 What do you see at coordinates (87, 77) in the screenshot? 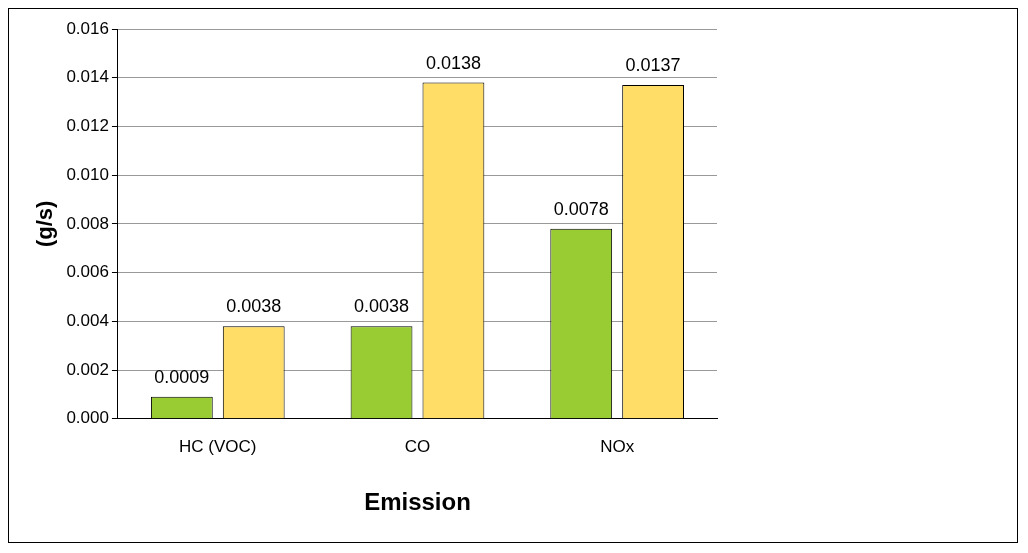
I see `y-tick-label: 0.014` at bounding box center [87, 77].